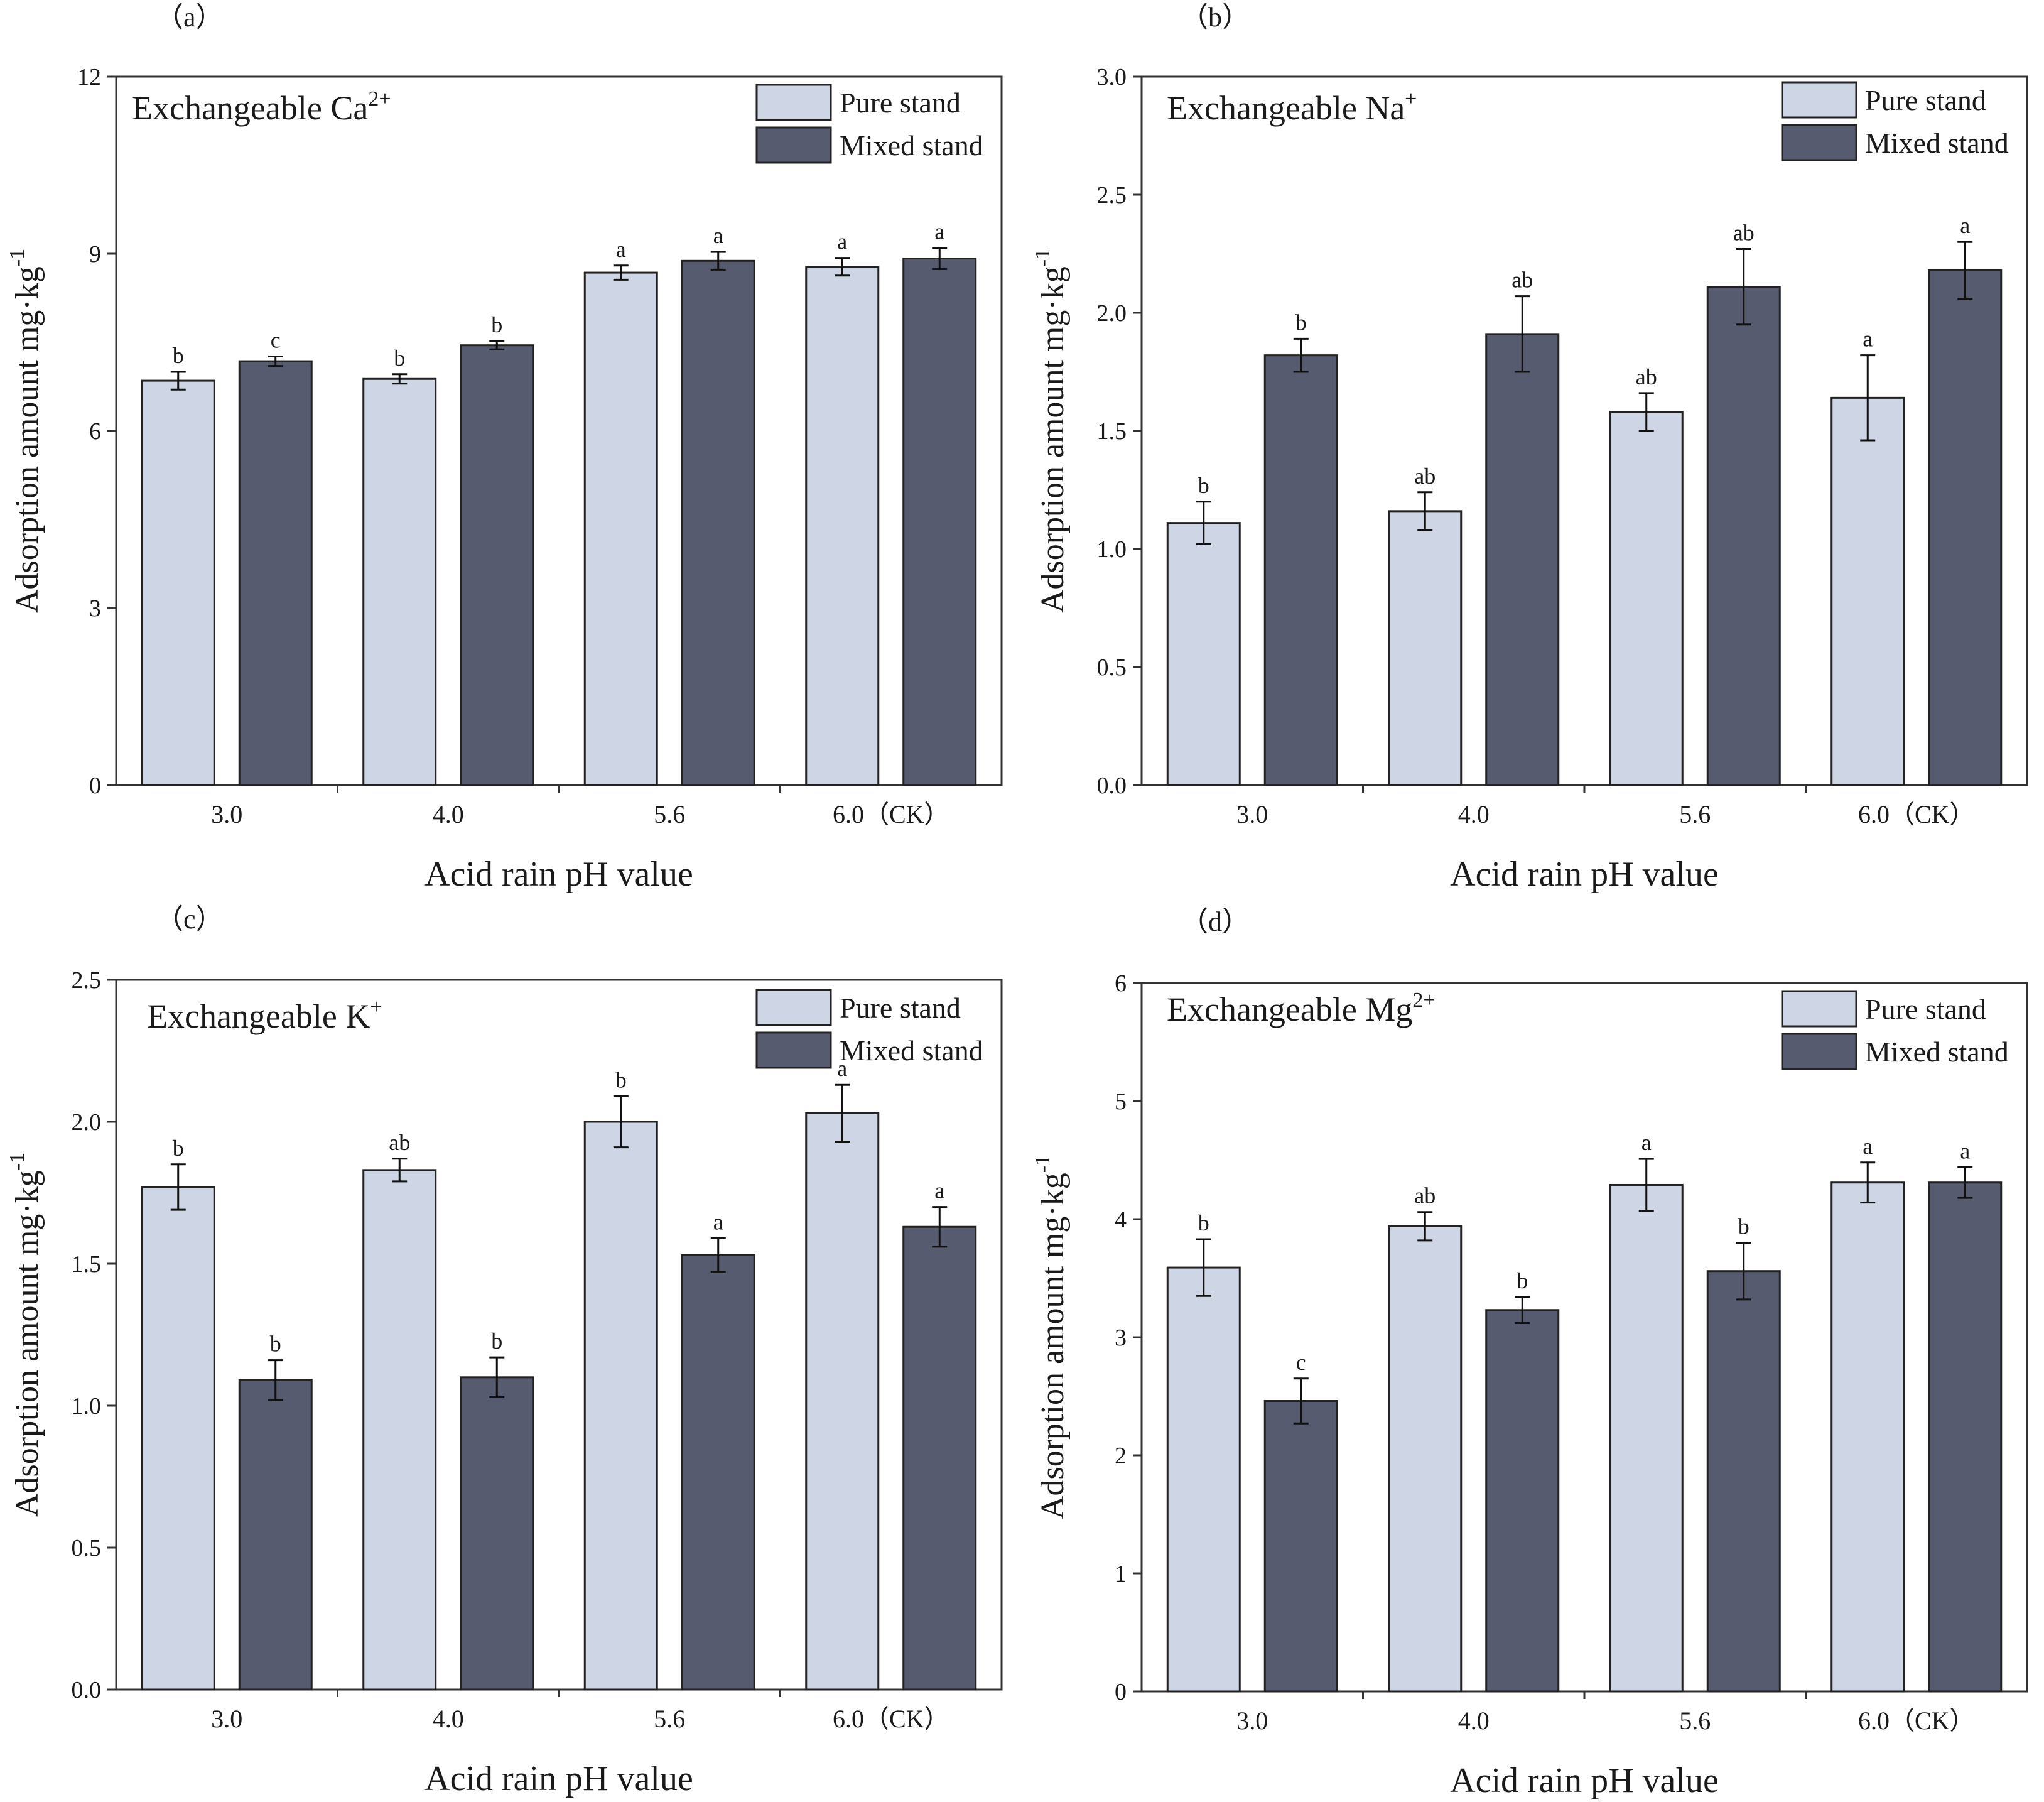 The width and height of the screenshot is (2044, 1802). I want to click on chart-title: Exchangeable K+, so click(264, 1015).